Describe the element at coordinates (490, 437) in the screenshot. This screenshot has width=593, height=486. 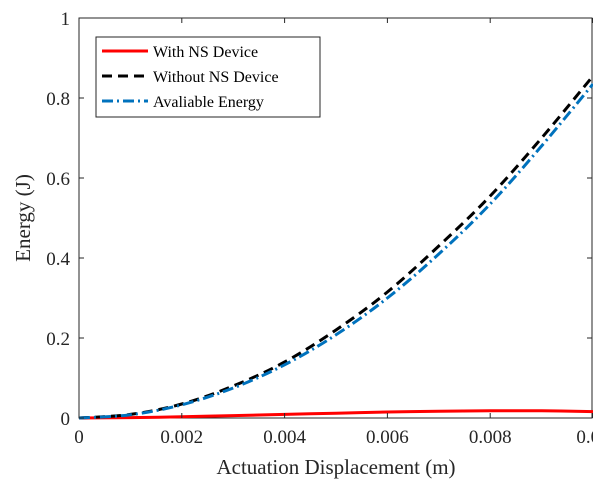
I see `x-tick-label: 0.008` at that location.